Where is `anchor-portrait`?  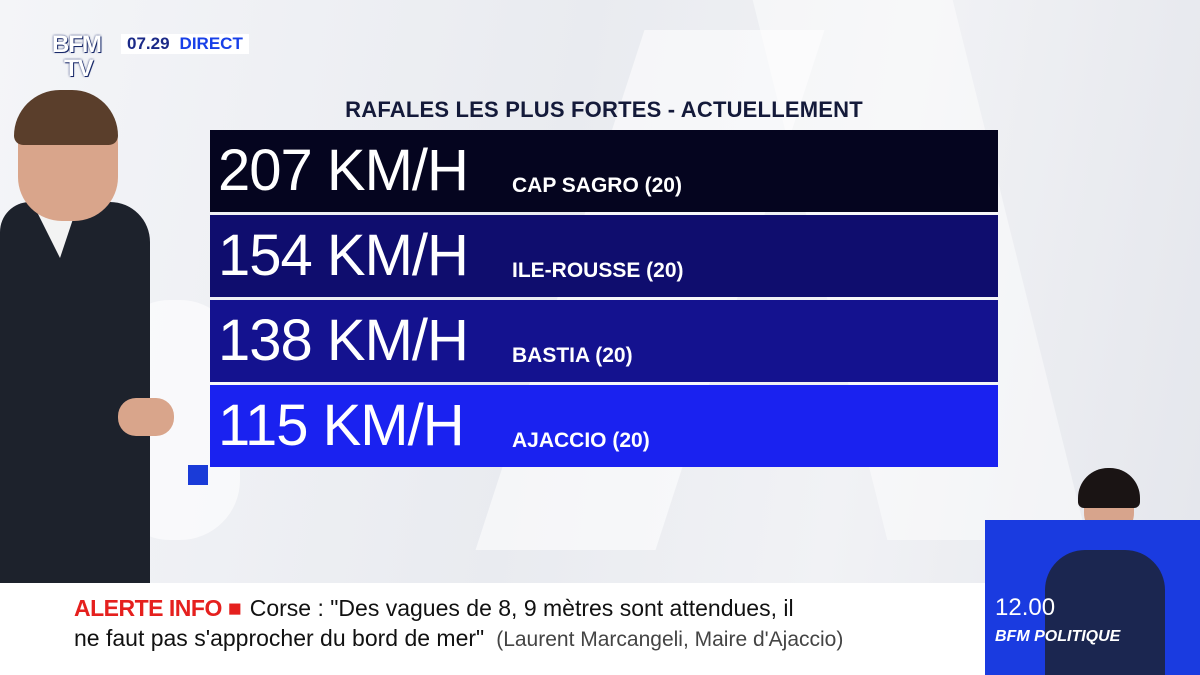
anchor-portrait is located at coordinates (1109, 503).